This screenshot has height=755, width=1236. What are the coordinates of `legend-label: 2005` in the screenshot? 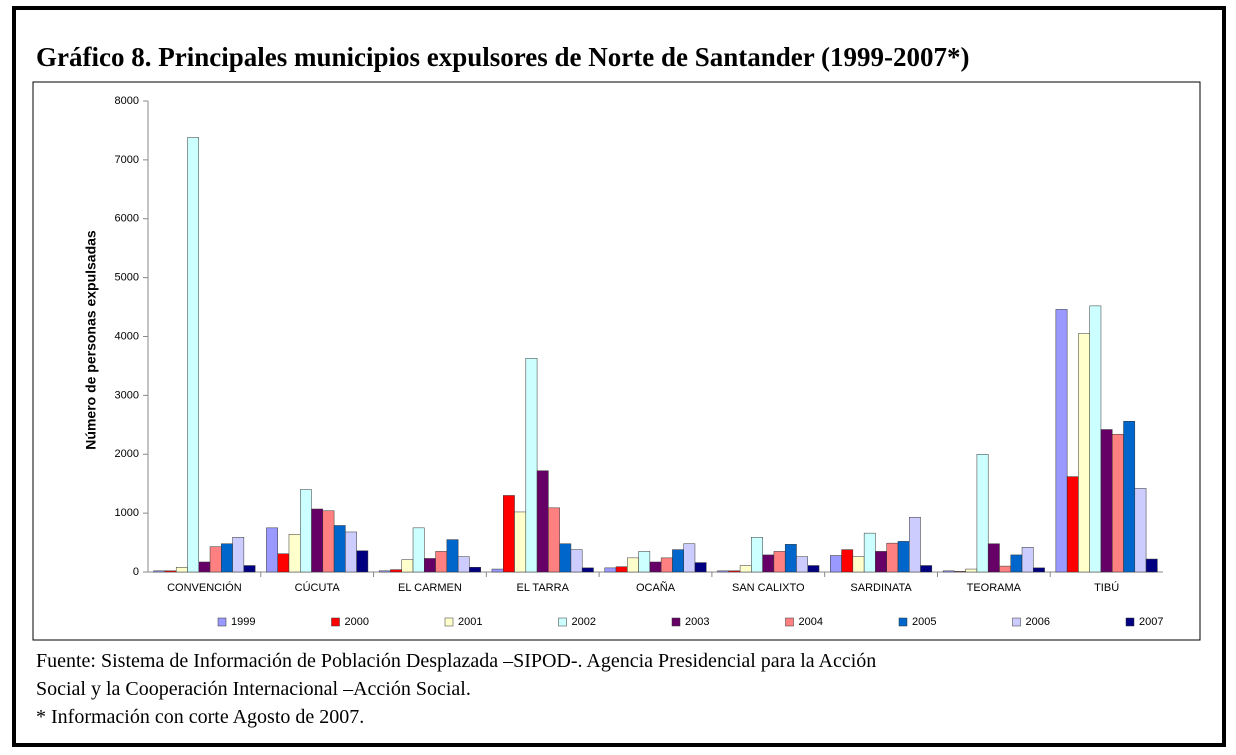 It's located at (924, 622).